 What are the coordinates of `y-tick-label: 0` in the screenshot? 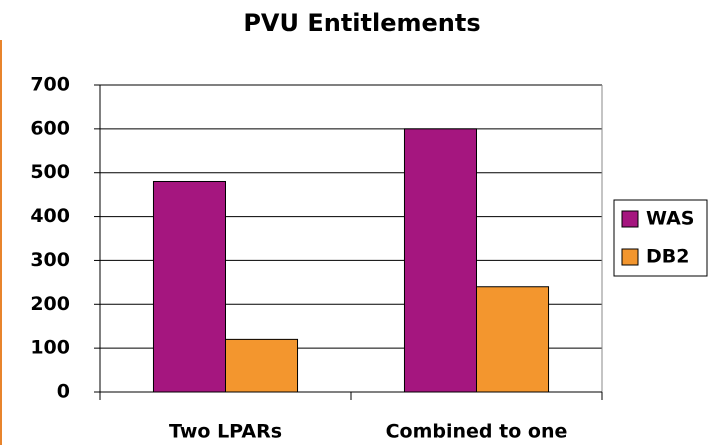 It's located at (63, 392).